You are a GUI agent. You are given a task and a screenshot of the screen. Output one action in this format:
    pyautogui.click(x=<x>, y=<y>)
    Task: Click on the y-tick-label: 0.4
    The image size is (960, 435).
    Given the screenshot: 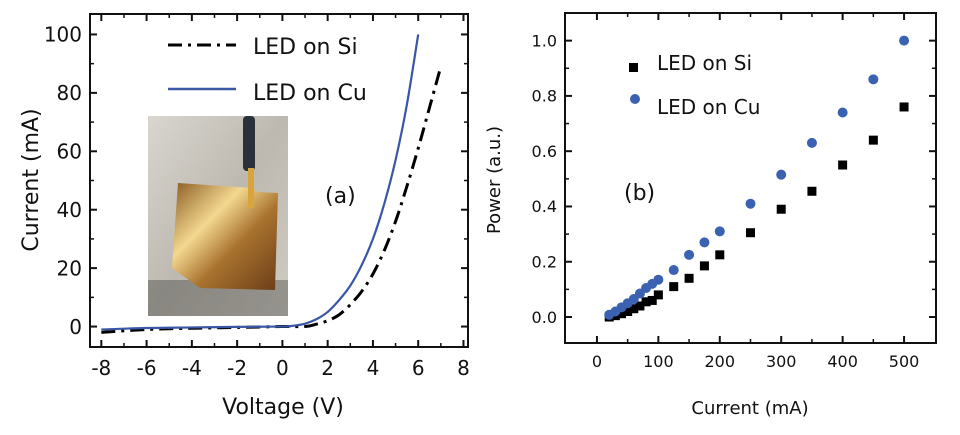 What is the action you would take?
    pyautogui.click(x=544, y=206)
    